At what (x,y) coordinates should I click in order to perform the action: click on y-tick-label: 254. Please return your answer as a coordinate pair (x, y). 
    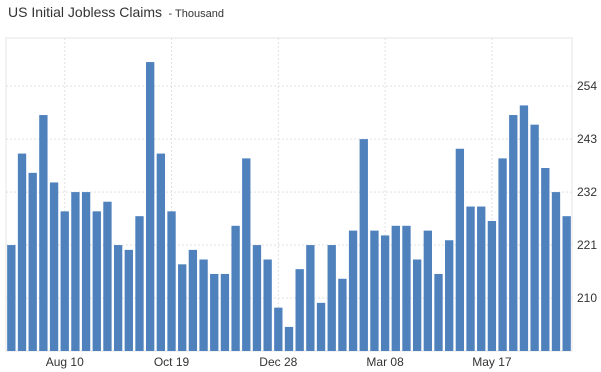
    Looking at the image, I should click on (587, 86).